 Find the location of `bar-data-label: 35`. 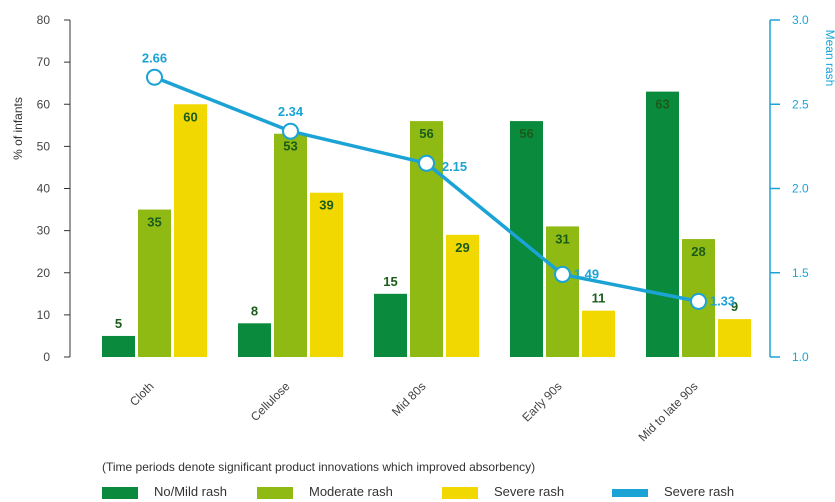

bar-data-label: 35 is located at coordinates (154, 222).